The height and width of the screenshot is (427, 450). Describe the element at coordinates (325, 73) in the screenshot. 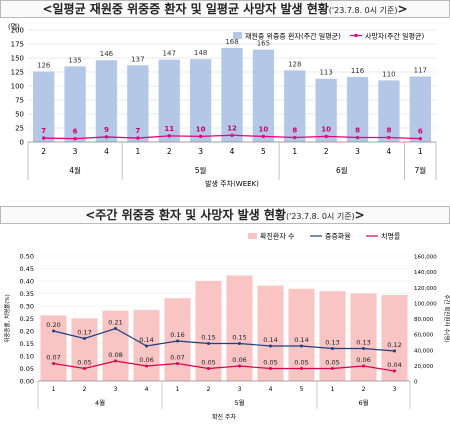

I see `bar-value-label: 113` at that location.